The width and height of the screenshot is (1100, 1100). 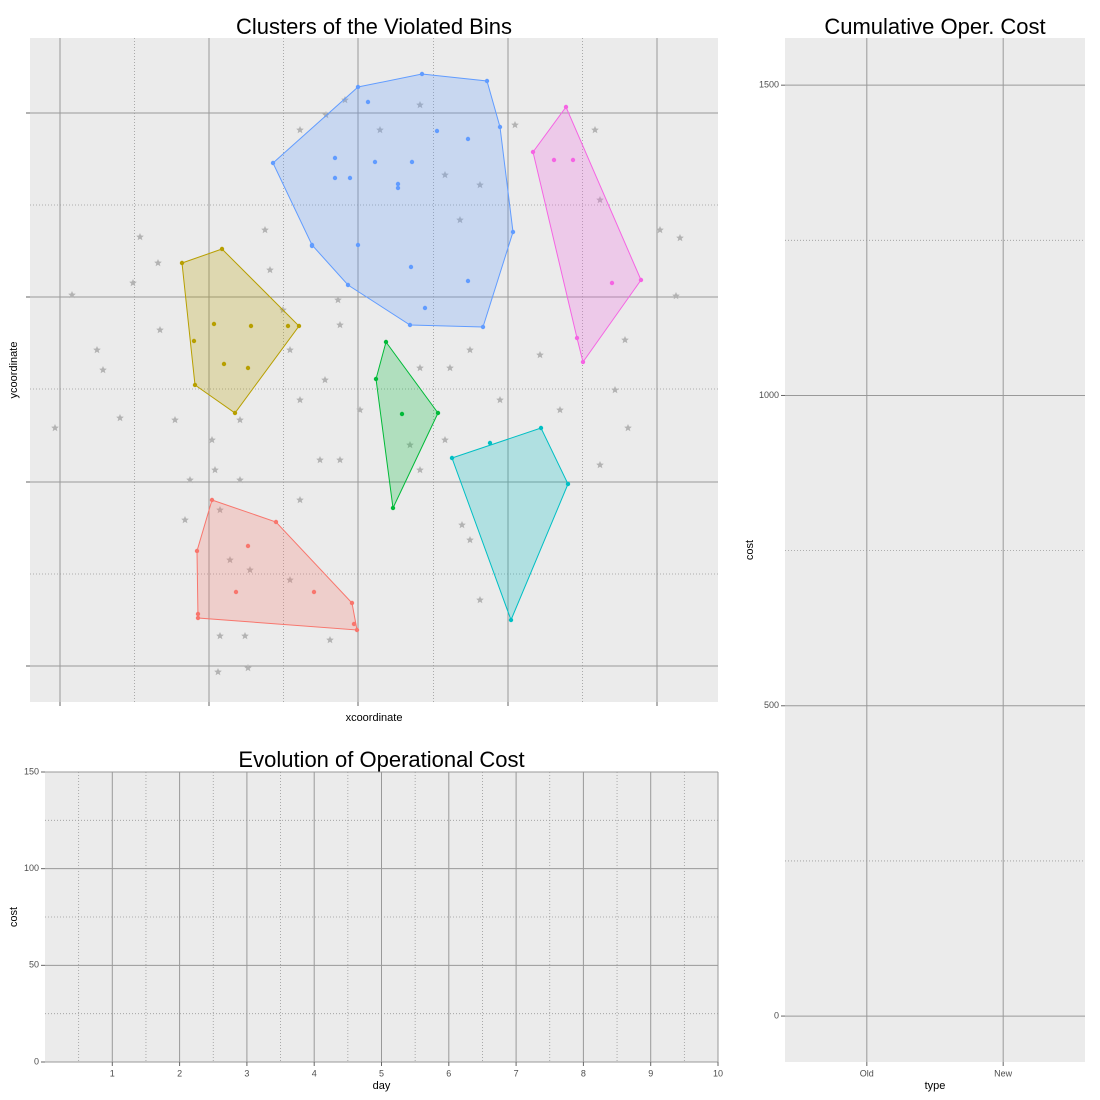 What do you see at coordinates (240, 331) in the screenshot?
I see `cluster-hull` at bounding box center [240, 331].